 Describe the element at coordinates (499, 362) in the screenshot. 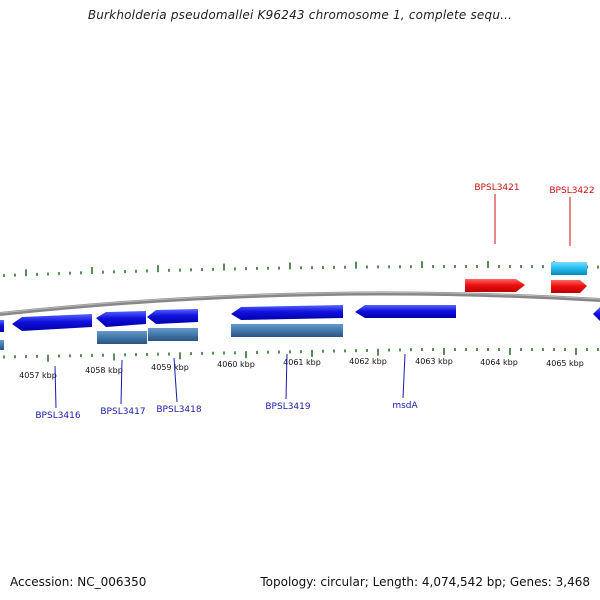

I see `scale-label: 4064 kbp` at that location.